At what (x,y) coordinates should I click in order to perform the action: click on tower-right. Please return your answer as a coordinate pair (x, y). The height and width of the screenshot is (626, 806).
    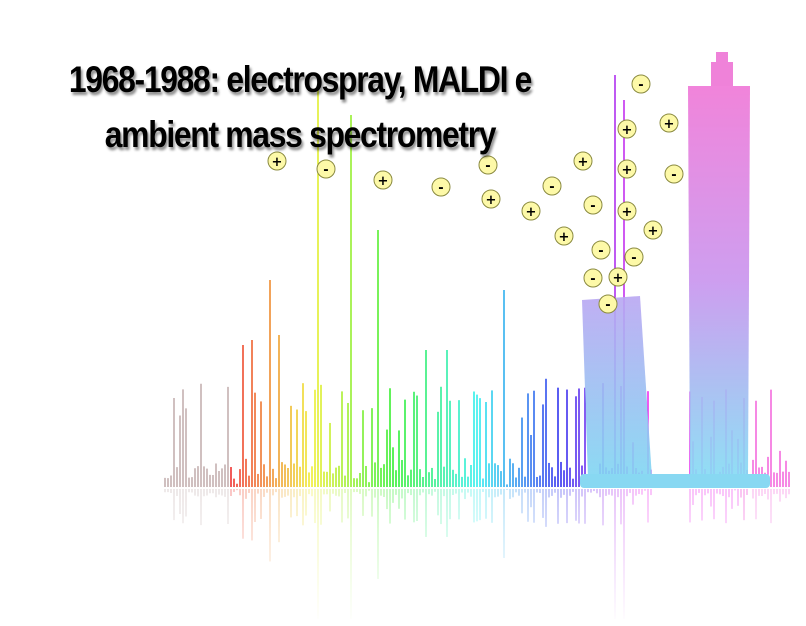
    Looking at the image, I should click on (719, 265).